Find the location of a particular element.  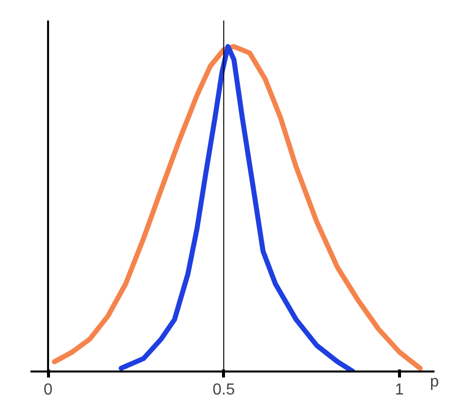

x-tick-label: 1 is located at coordinates (399, 390).